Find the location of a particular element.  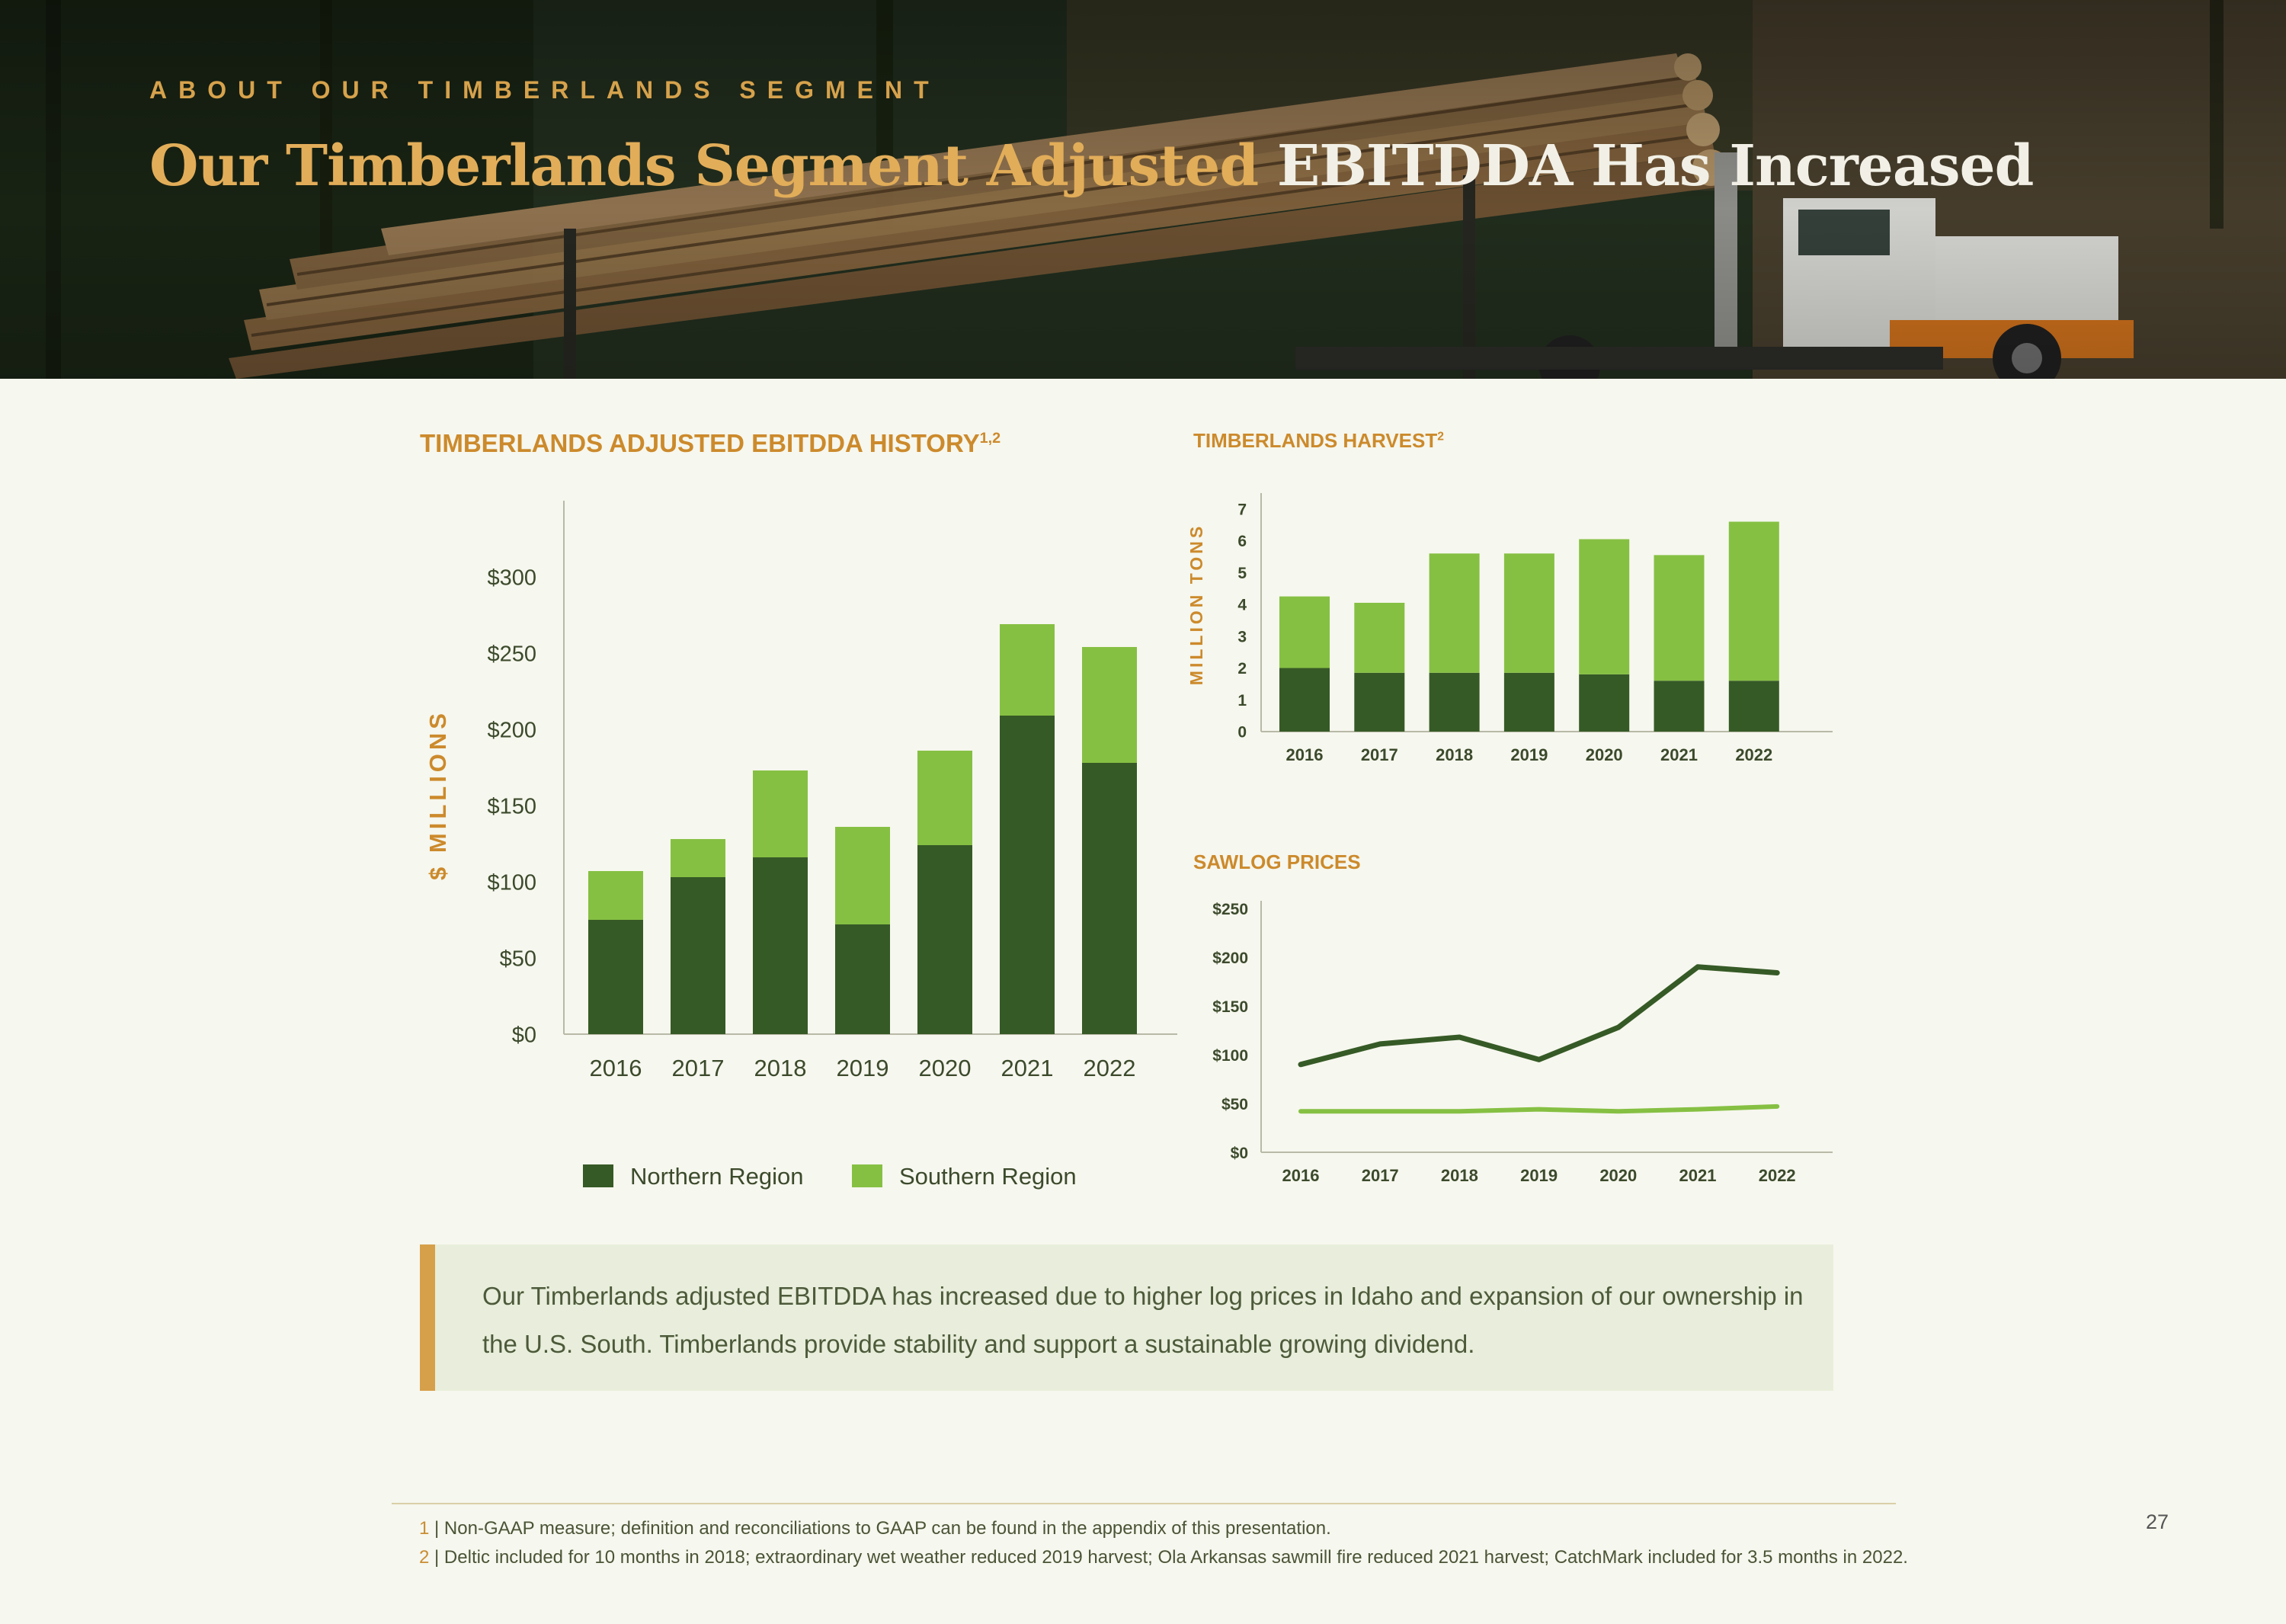

sawlog-point-southern-2019 is located at coordinates (1539, 1109).